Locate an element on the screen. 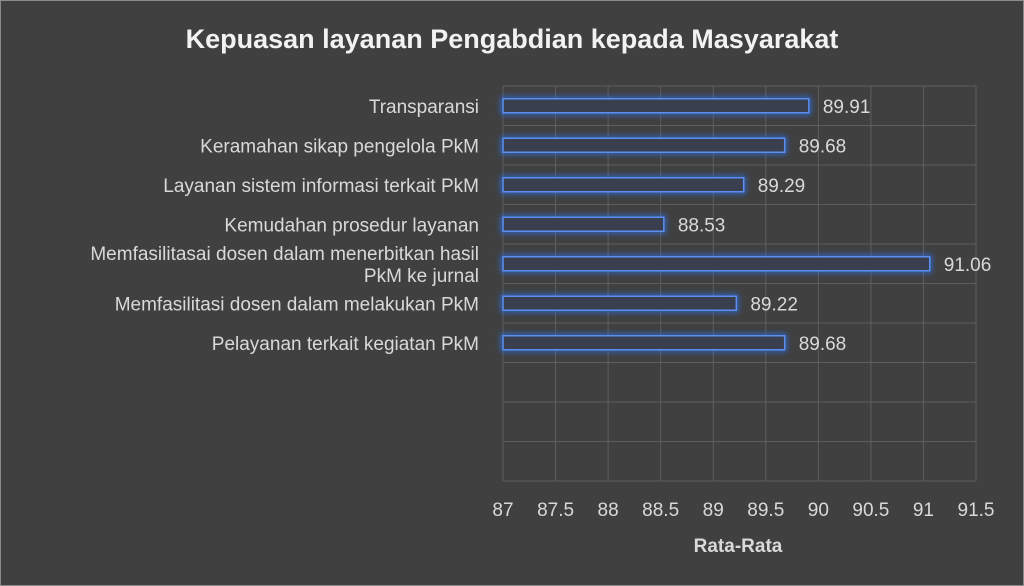  x-tick-label: 91.5 is located at coordinates (976, 510).